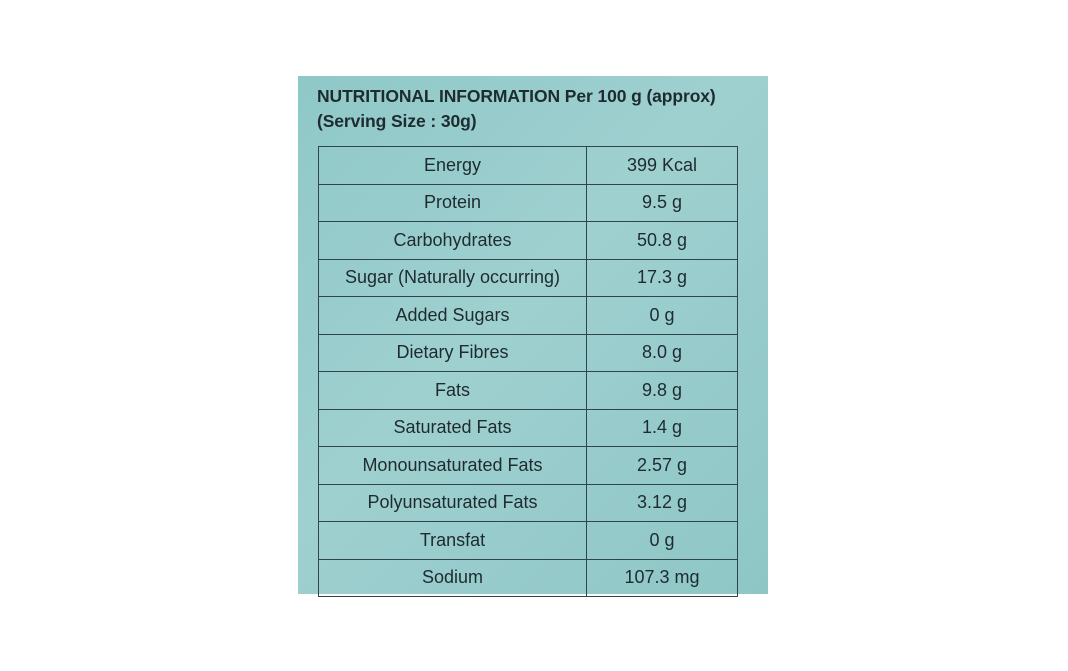  Describe the element at coordinates (662, 577) in the screenshot. I see `nutrient-value: 107.3 mg` at that location.